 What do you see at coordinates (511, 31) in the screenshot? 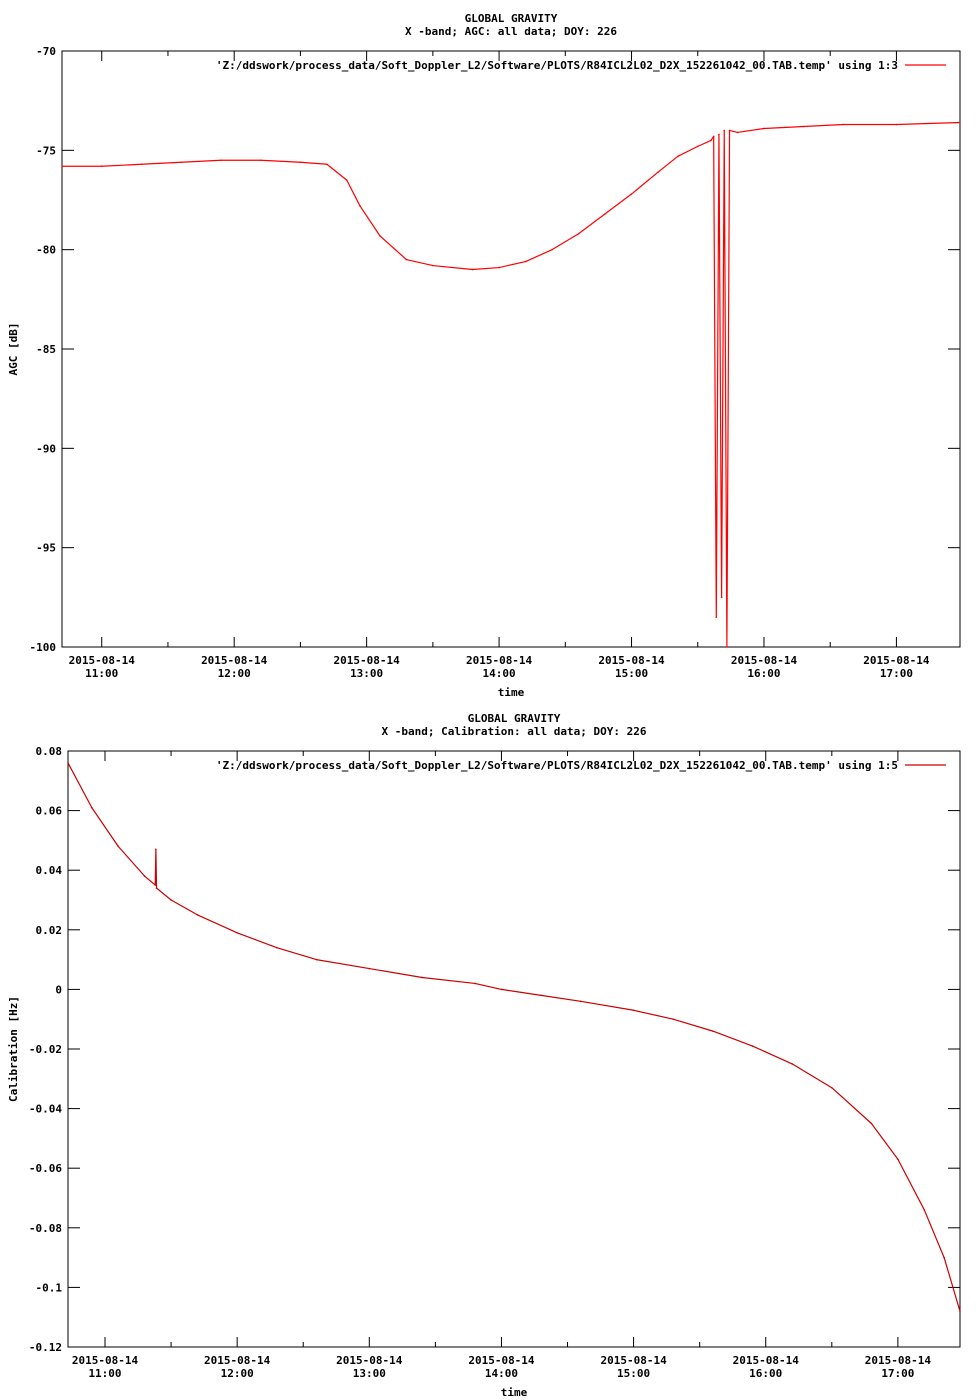
I see `chart-subtitle: X -band; AGC: all data; DOY: 226` at bounding box center [511, 31].